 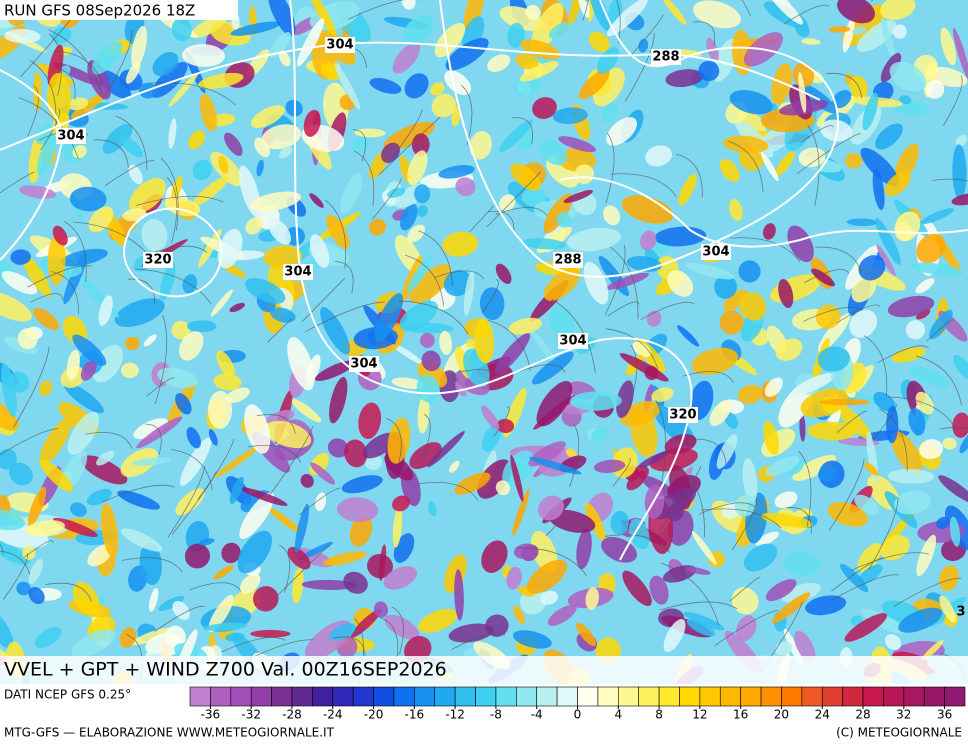 What do you see at coordinates (682, 415) in the screenshot?
I see `contour-label: 320` at bounding box center [682, 415].